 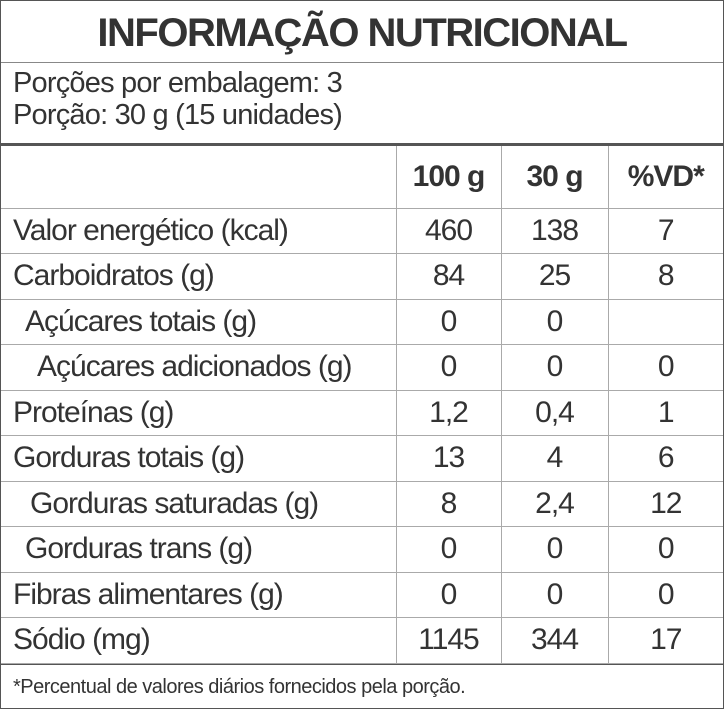 What do you see at coordinates (198, 231) in the screenshot?
I see `row-label: Valor energético (kcal)` at bounding box center [198, 231].